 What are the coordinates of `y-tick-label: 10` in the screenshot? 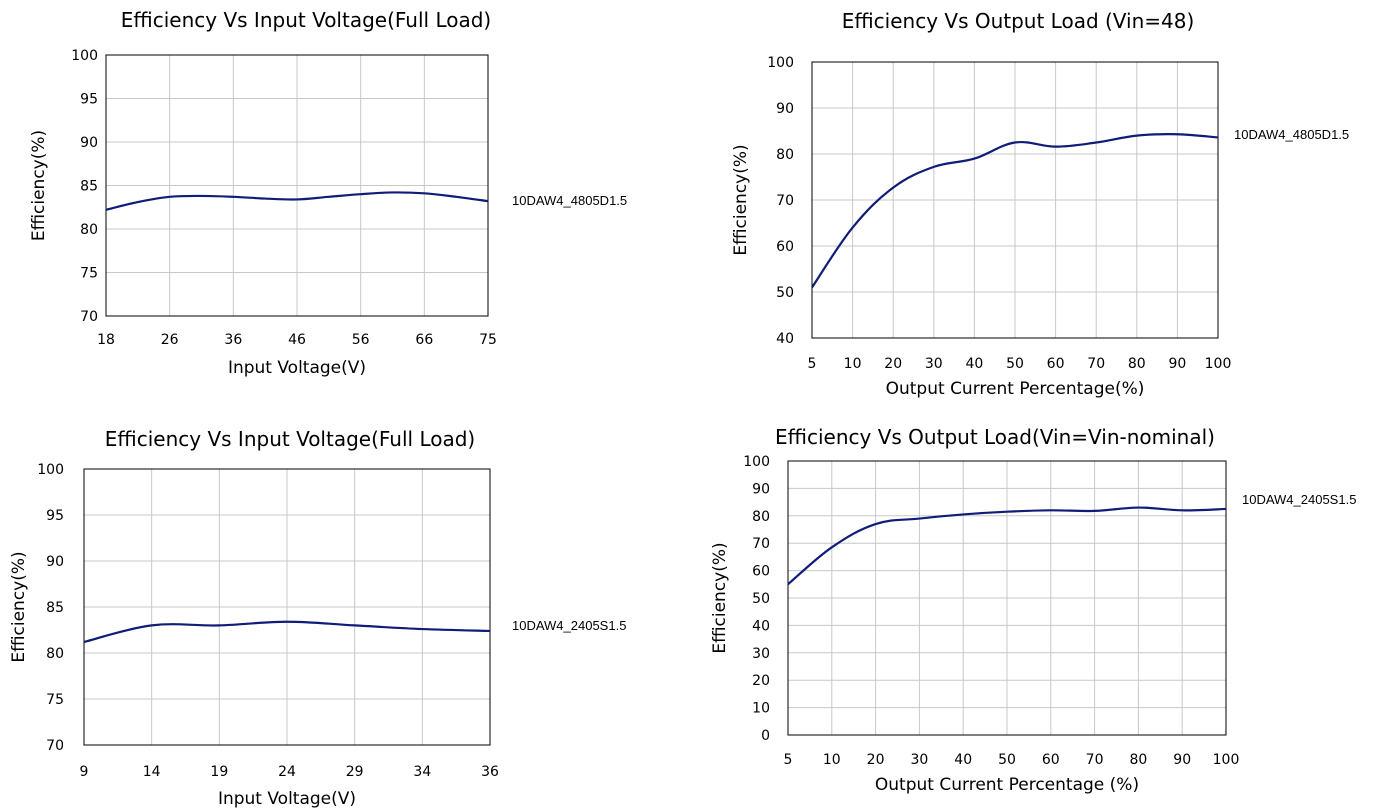 It's located at (761, 709).